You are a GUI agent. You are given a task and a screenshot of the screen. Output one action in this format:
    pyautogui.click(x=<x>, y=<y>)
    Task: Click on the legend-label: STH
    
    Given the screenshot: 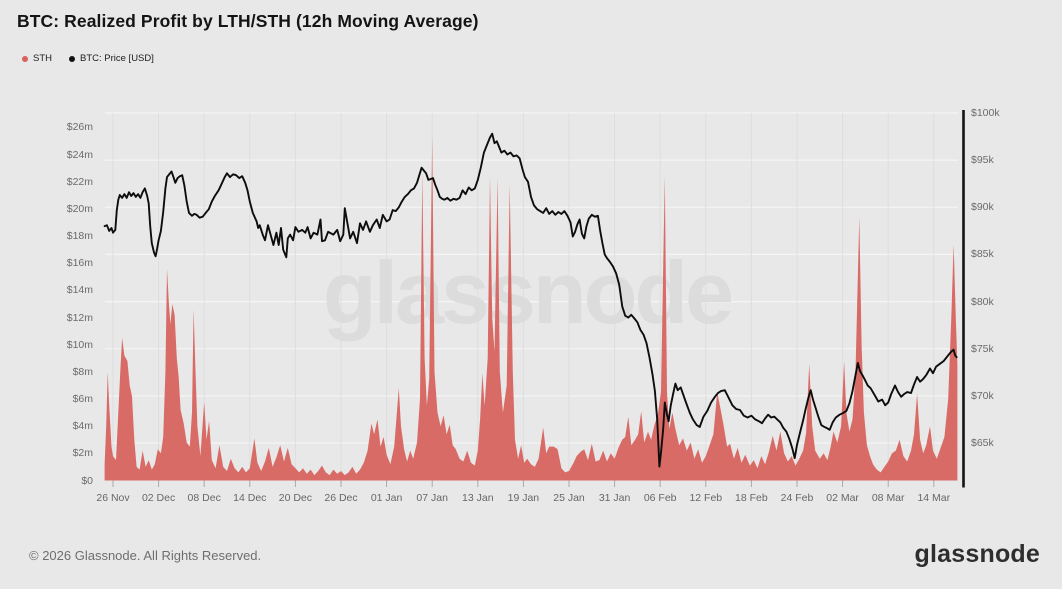 What is the action you would take?
    pyautogui.click(x=42, y=58)
    